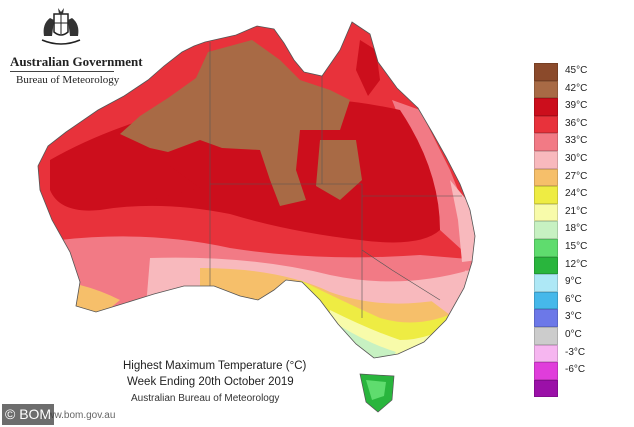 The height and width of the screenshot is (427, 634). Describe the element at coordinates (576, 264) in the screenshot. I see `legend-label: 12°C` at that location.